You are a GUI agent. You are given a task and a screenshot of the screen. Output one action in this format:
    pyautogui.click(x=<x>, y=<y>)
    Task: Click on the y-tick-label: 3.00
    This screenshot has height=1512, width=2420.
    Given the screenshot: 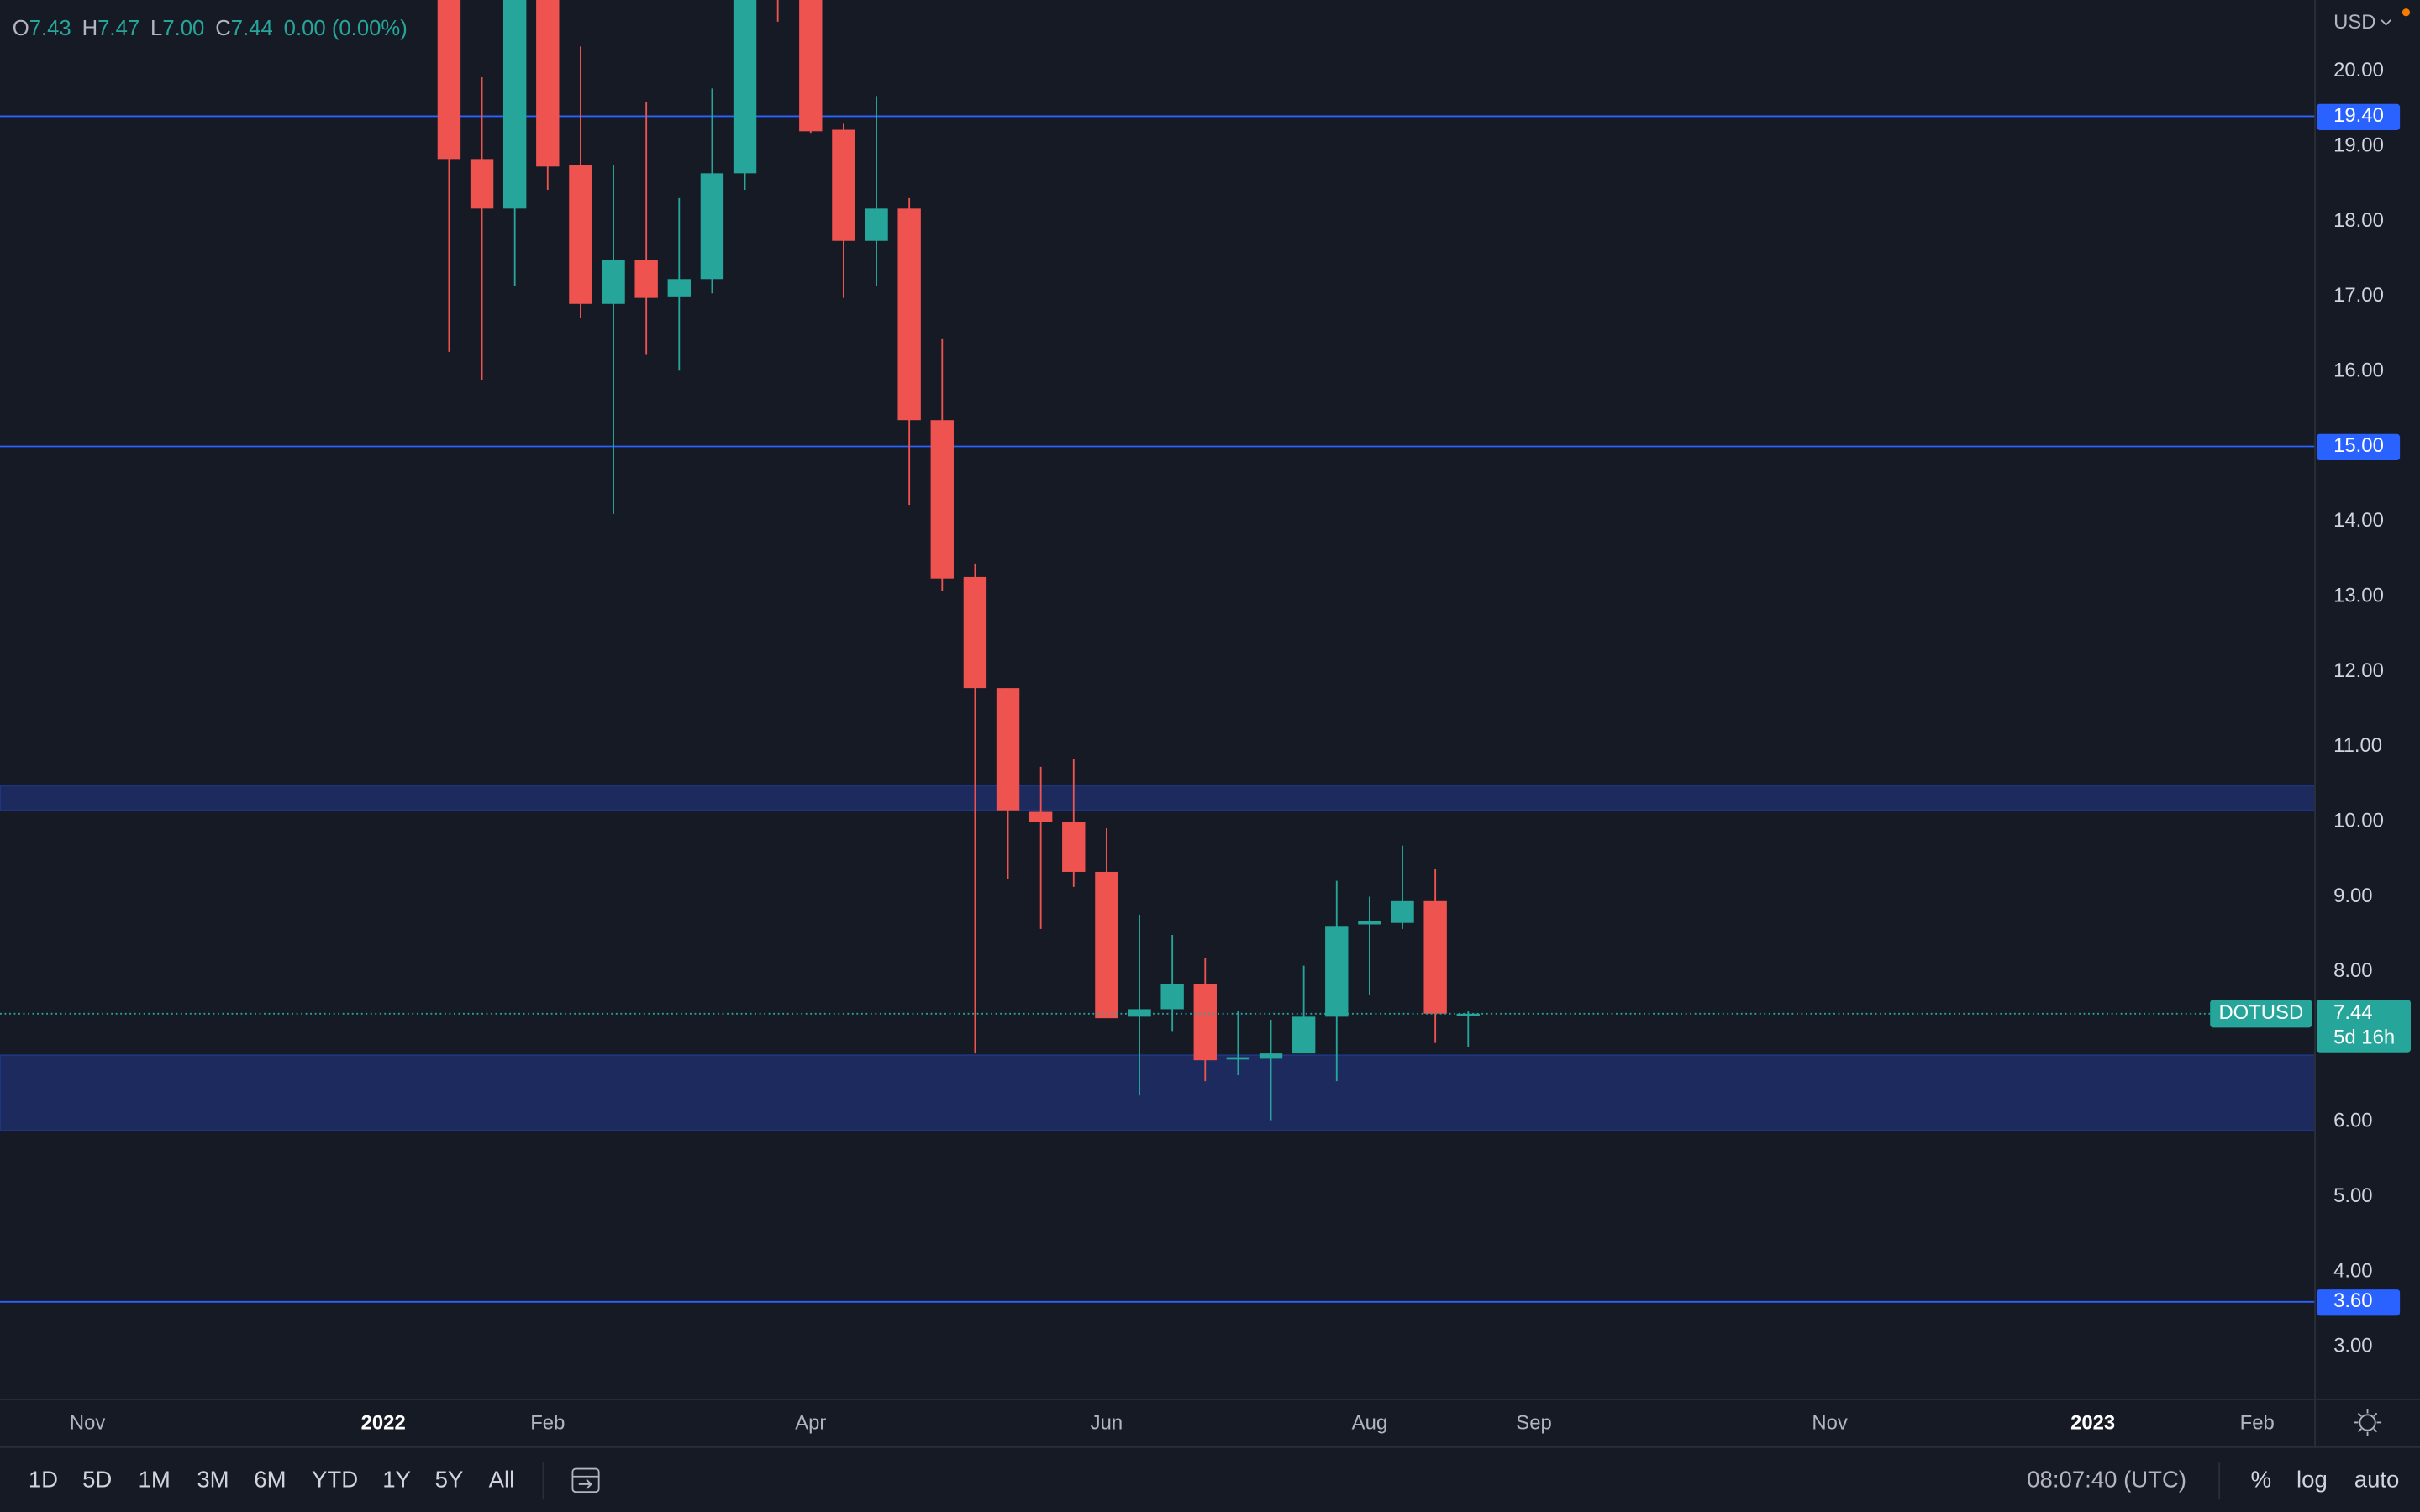 What is the action you would take?
    pyautogui.click(x=2352, y=1346)
    